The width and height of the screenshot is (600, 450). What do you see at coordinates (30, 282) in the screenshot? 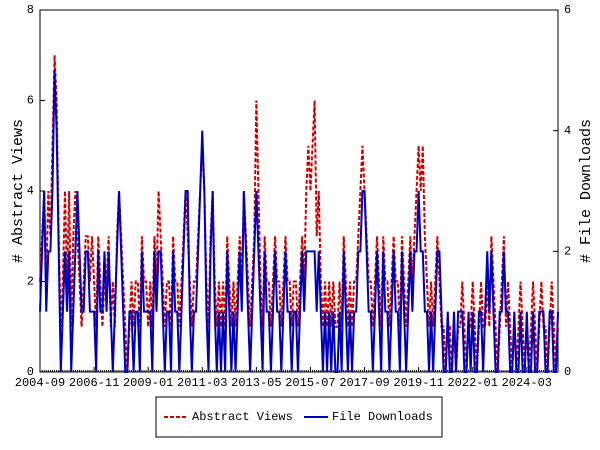
I see `y-tick-label: 2` at bounding box center [30, 282].